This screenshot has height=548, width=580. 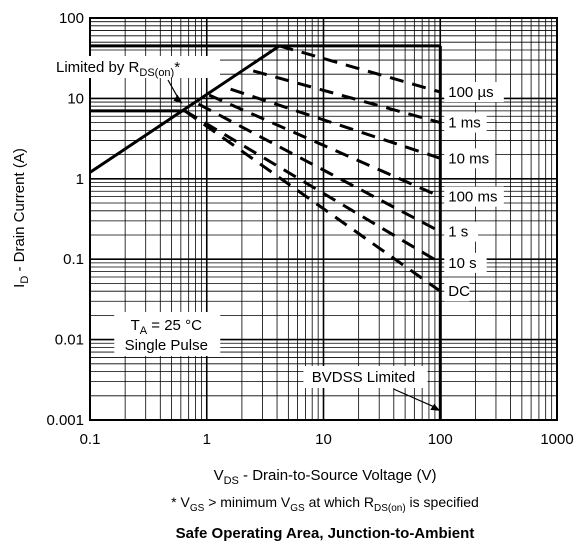 I want to click on y-axis-label: ID - Drain Current (A), so click(x=21, y=218).